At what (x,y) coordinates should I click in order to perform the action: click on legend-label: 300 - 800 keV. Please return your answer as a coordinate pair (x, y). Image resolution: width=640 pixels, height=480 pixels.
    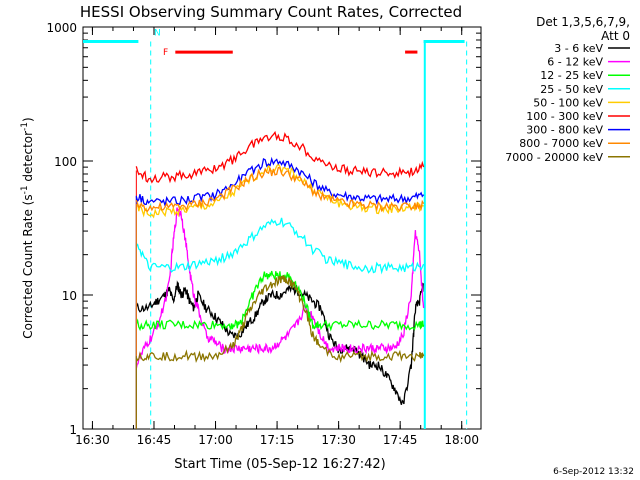
    Looking at the image, I should click on (564, 130).